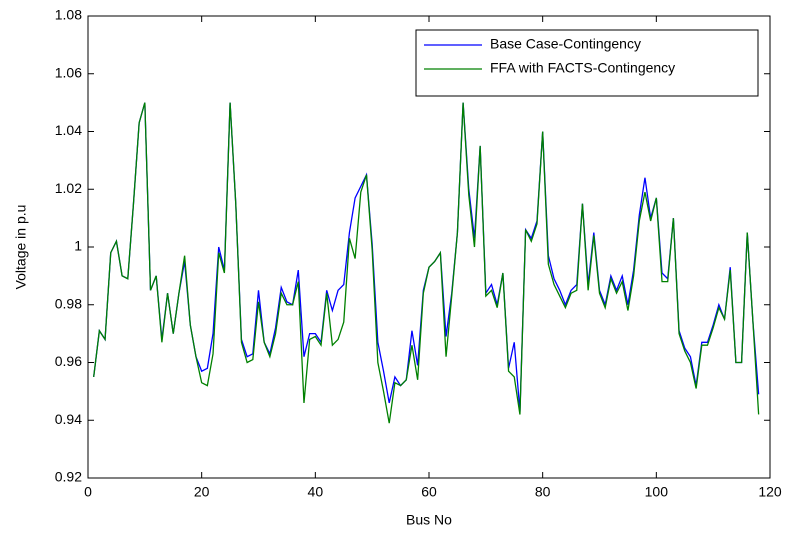 The width and height of the screenshot is (787, 537). I want to click on legend-label: FFA with FACTS-Contingency, so click(582, 68).